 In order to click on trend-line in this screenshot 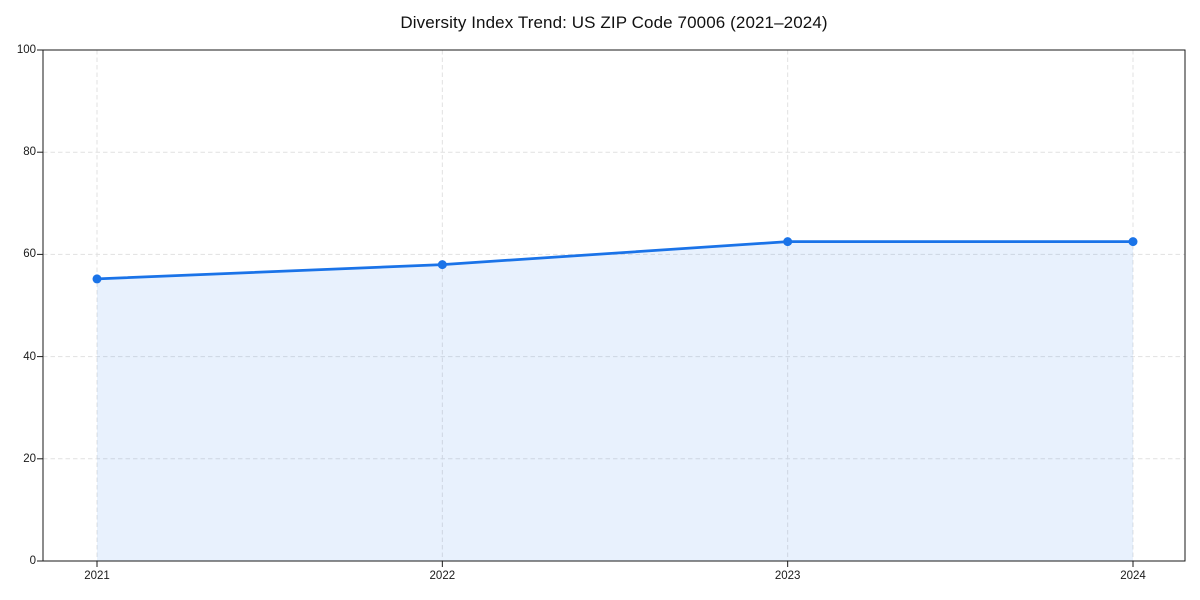, I will do `click(615, 260)`.